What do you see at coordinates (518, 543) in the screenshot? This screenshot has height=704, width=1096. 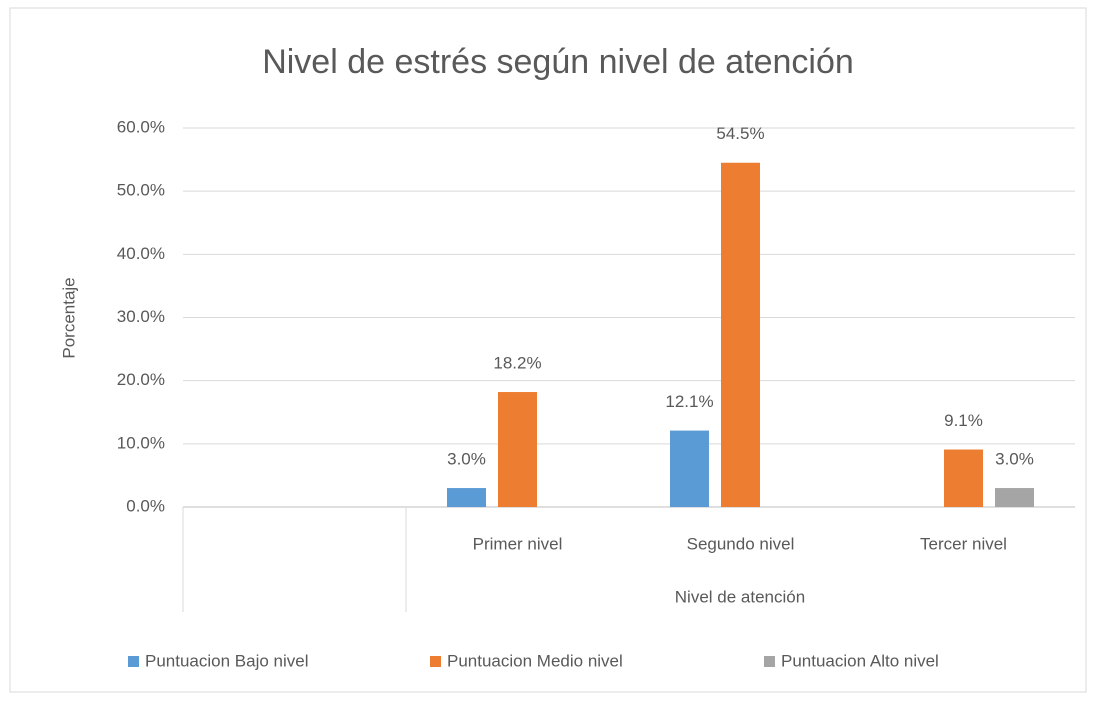 I see `x-tick-label: Primer nivel` at bounding box center [518, 543].